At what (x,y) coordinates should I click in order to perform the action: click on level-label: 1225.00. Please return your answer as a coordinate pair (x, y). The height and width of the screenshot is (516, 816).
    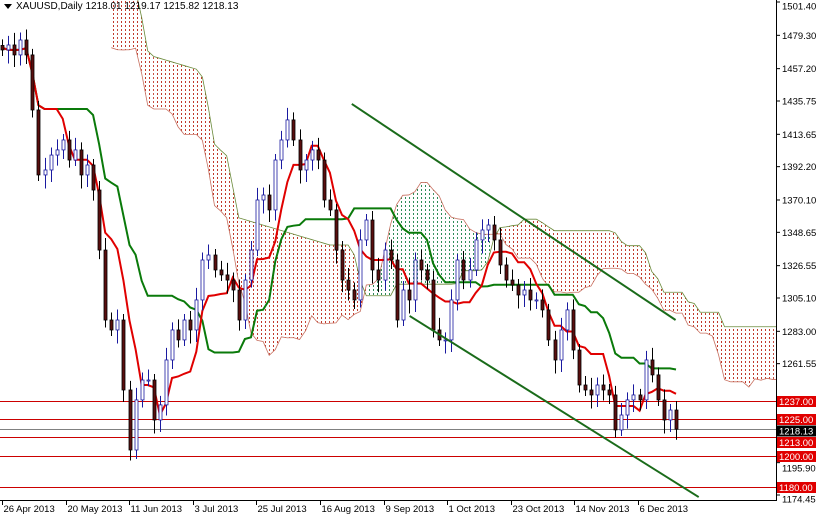
    Looking at the image, I should click on (796, 420).